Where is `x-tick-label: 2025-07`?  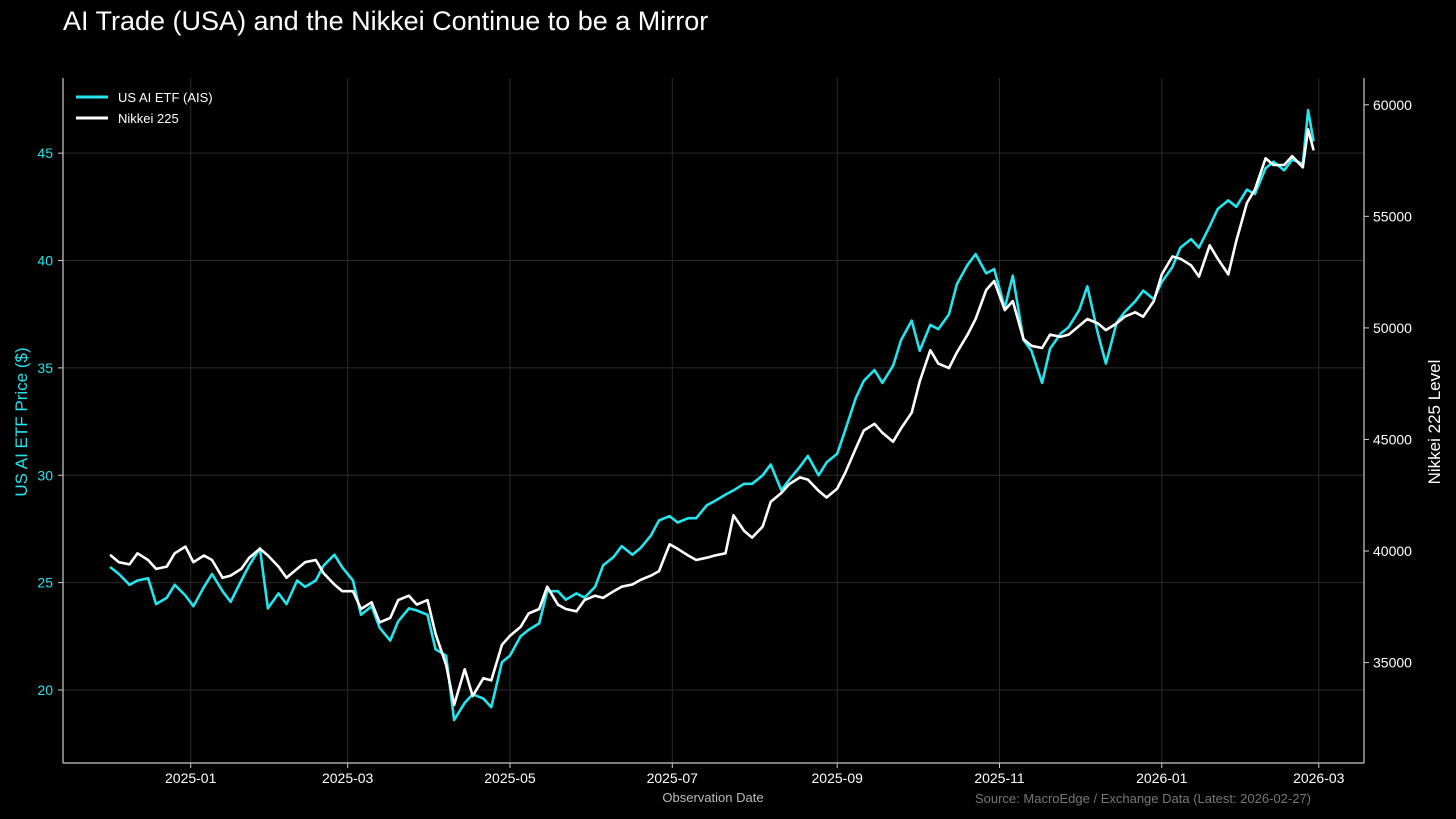
x-tick-label: 2025-07 is located at coordinates (673, 778).